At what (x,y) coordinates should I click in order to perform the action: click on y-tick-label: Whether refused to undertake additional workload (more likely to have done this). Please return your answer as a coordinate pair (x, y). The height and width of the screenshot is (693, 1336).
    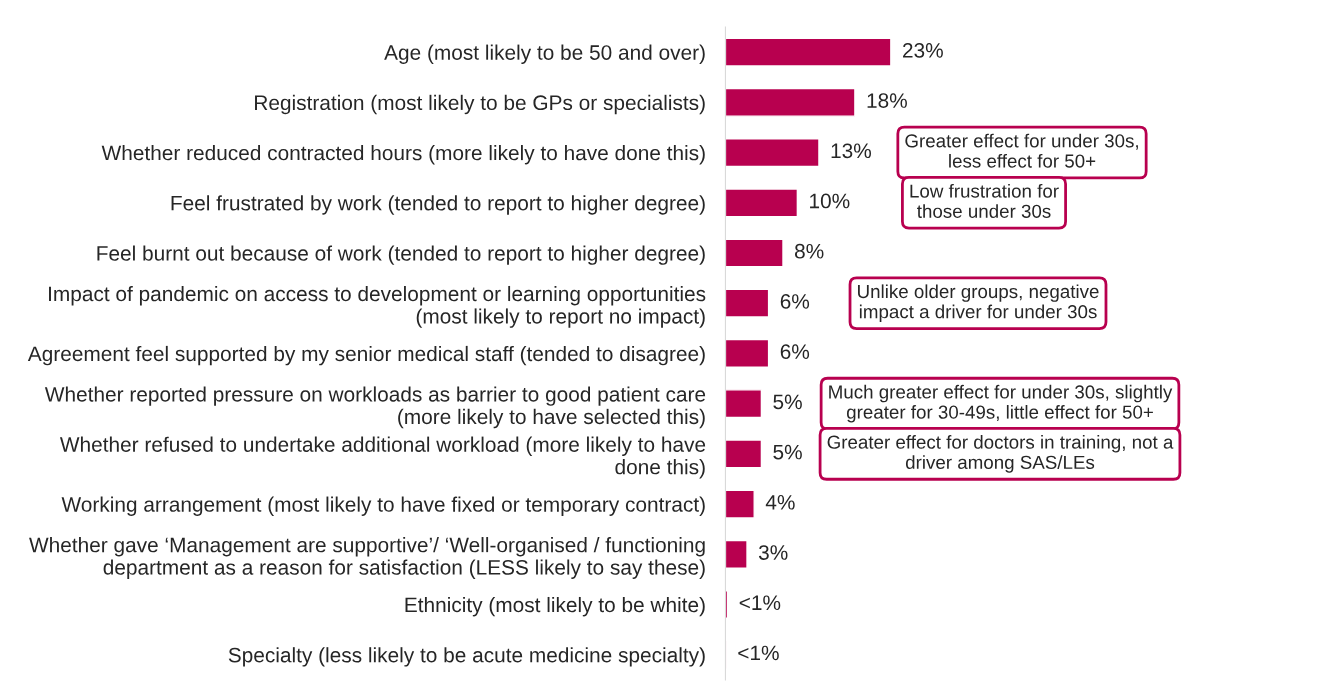
    Looking at the image, I should click on (382, 457).